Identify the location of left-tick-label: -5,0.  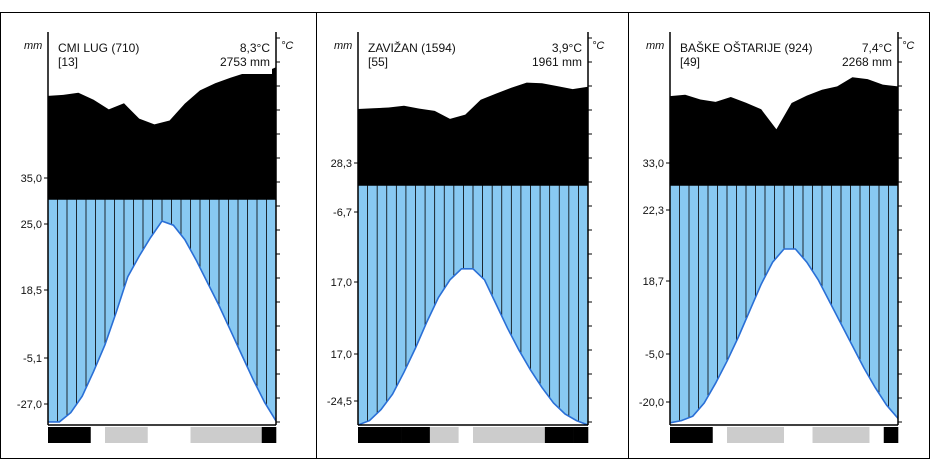
(654, 355).